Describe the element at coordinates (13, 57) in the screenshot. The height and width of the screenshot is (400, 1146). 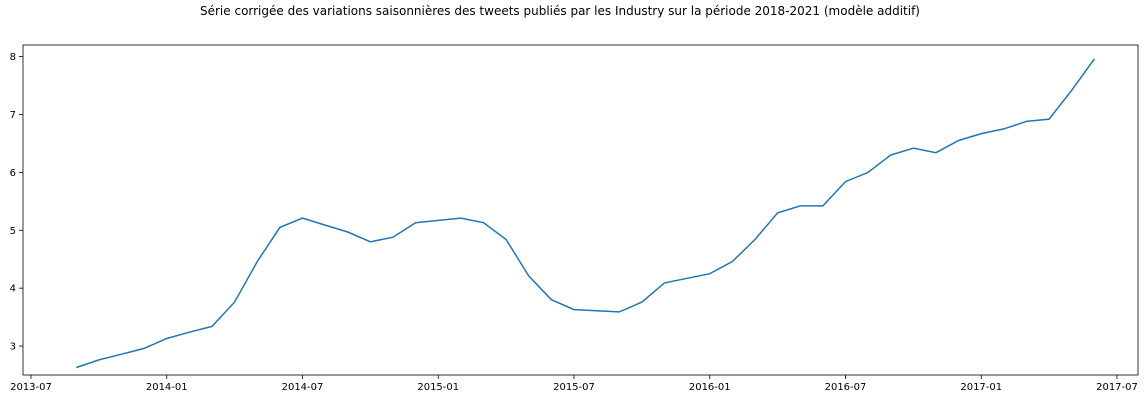
I see `y-tick-label: 8` at that location.